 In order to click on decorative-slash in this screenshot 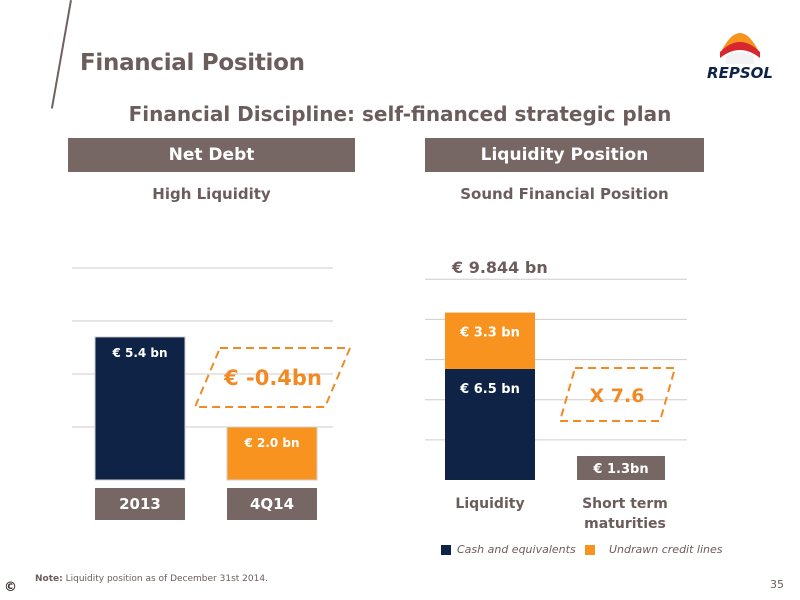, I will do `click(61, 54)`.